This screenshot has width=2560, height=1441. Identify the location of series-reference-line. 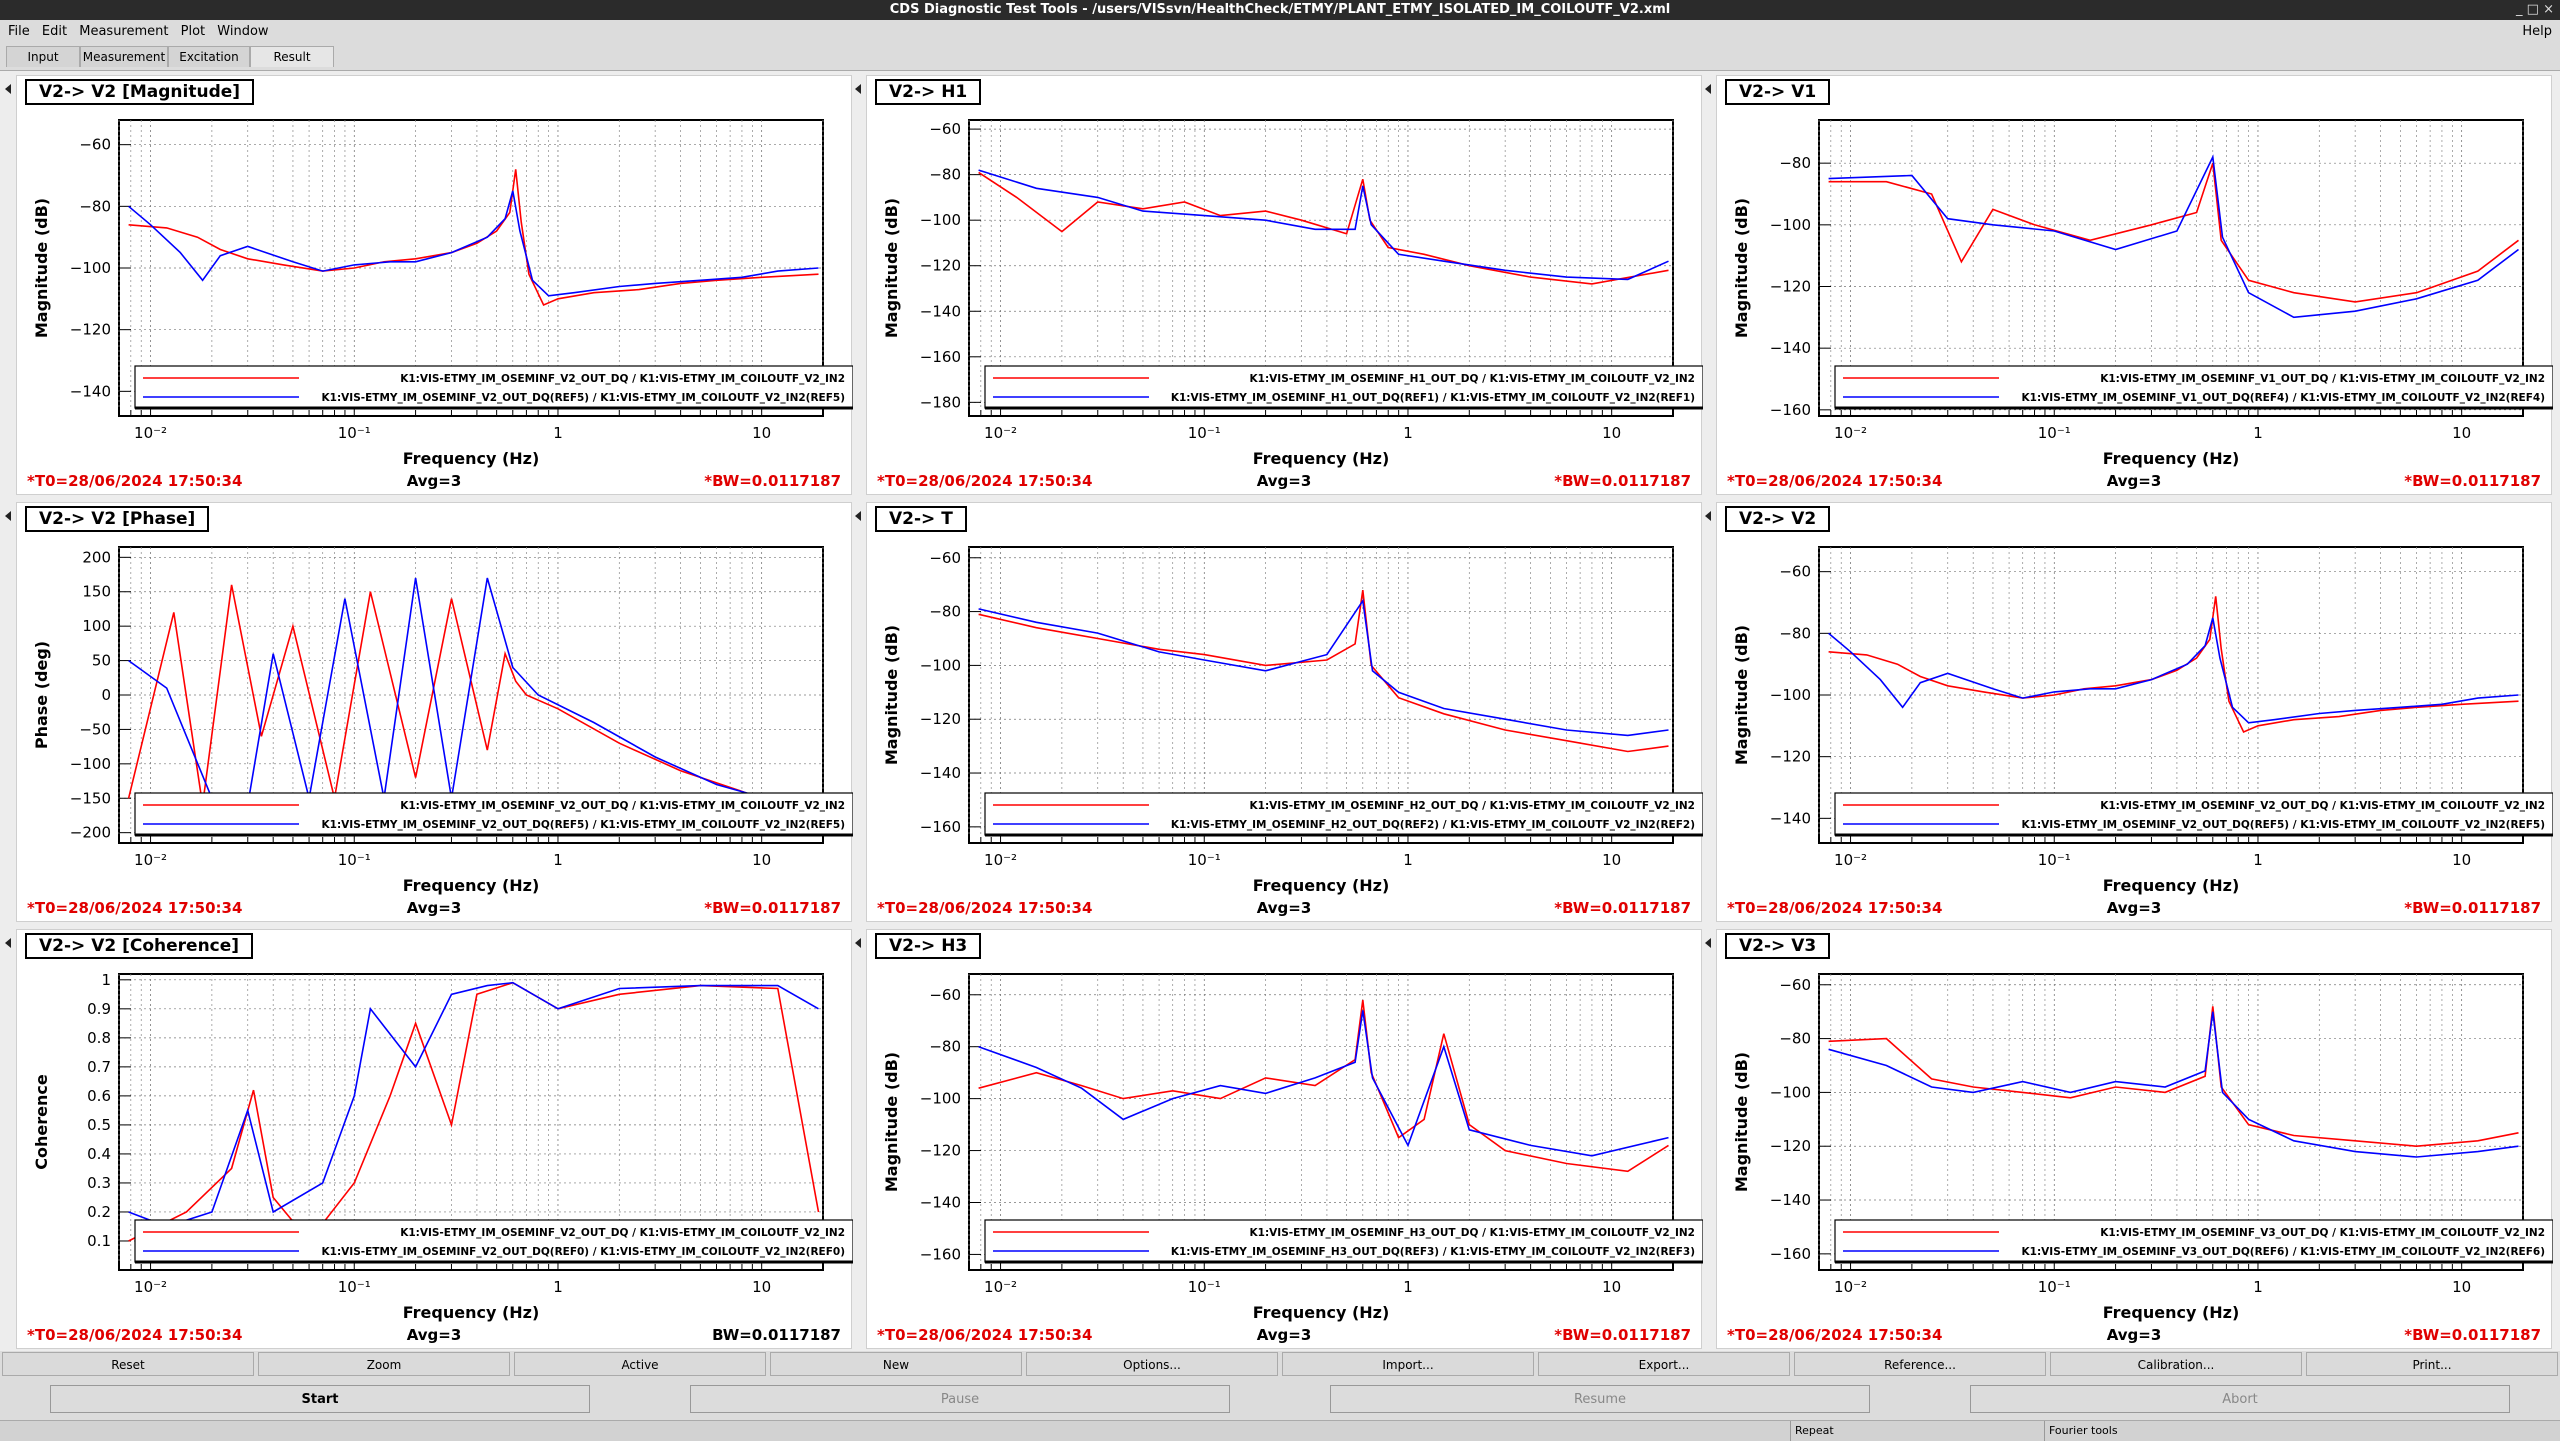
(2173, 1084).